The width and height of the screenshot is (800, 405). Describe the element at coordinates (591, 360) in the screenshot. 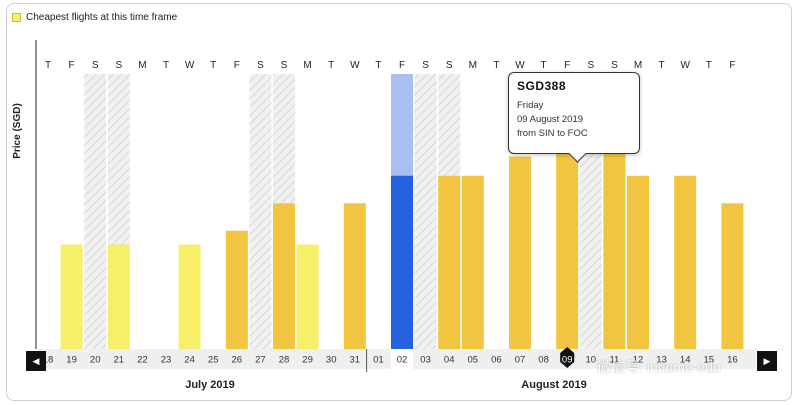

I see `date-tick-label: 10` at that location.